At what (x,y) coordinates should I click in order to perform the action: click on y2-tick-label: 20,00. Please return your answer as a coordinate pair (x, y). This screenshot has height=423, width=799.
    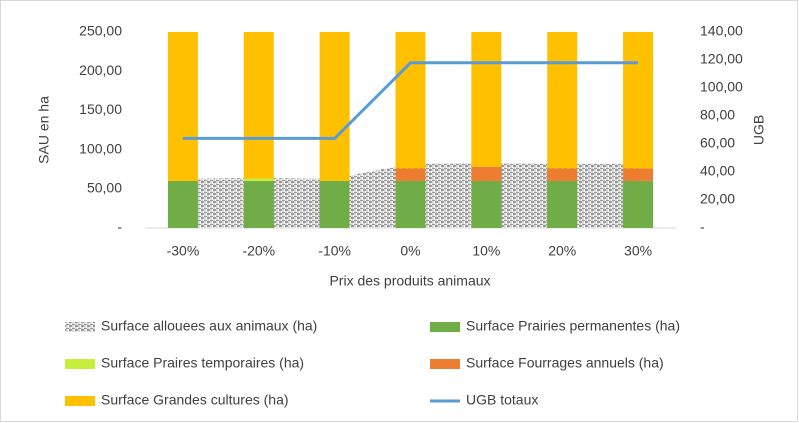
    Looking at the image, I should click on (717, 199).